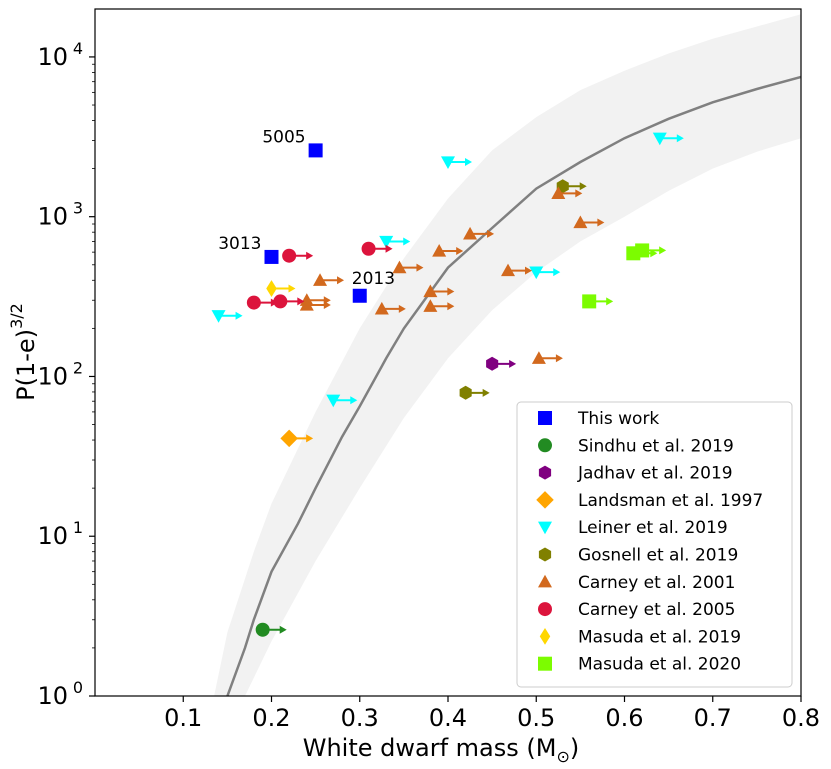 The height and width of the screenshot is (769, 831). I want to click on point-label-2013: 2013, so click(373, 279).